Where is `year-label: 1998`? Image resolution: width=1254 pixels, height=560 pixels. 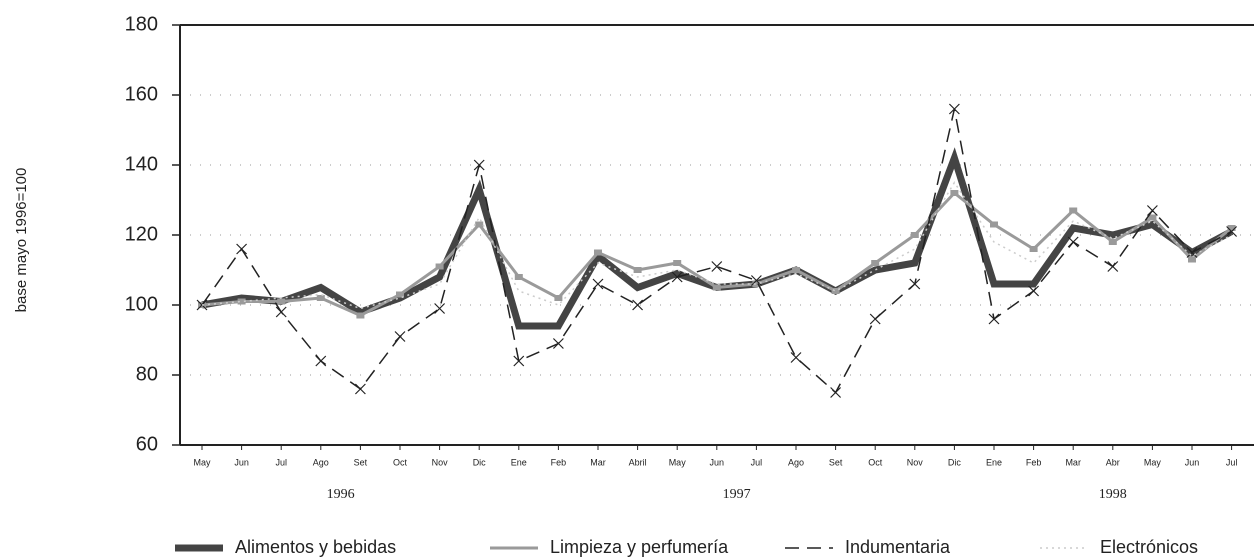 year-label: 1998 is located at coordinates (1113, 494).